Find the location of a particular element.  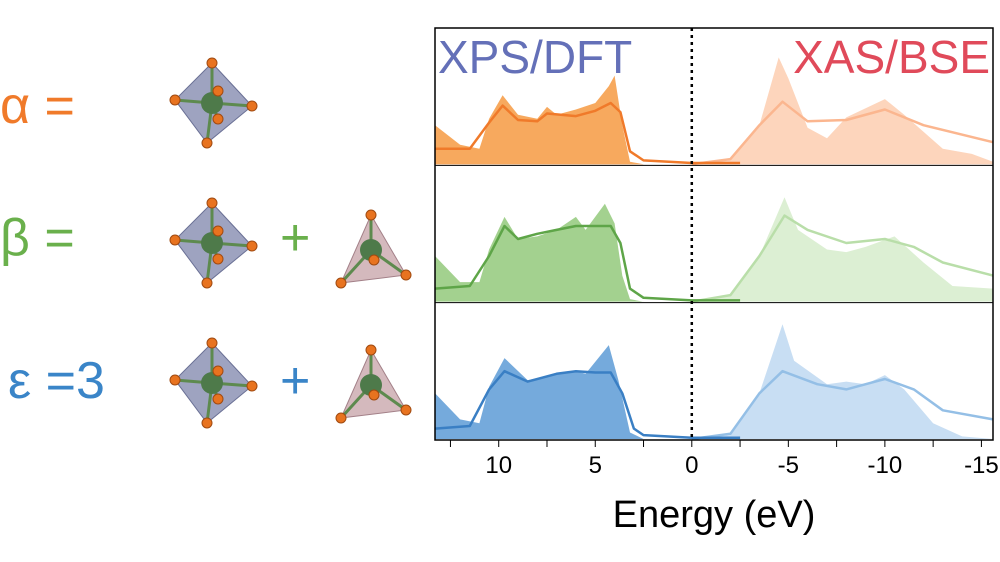

panel-alpha is located at coordinates (714, 111).